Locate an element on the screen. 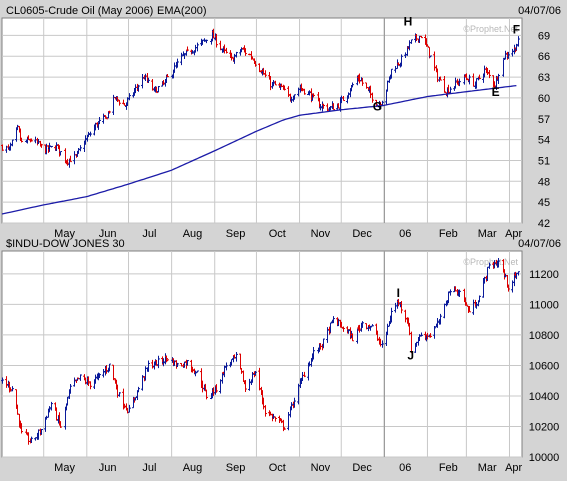  bot-x-tick-11: Apr is located at coordinates (513, 468).